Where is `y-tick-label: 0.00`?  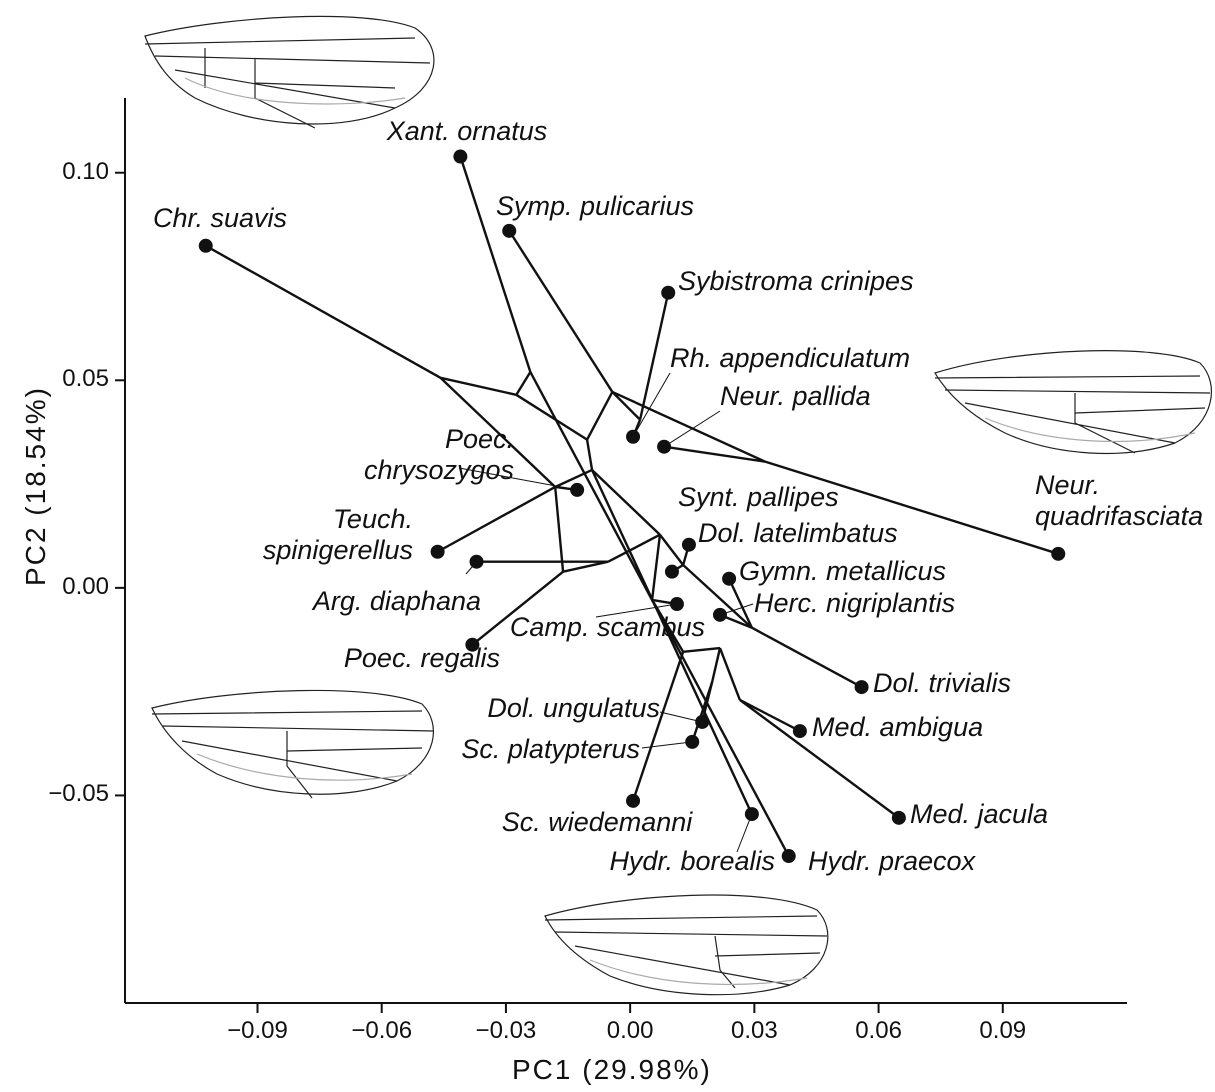
y-tick-label: 0.00 is located at coordinates (85, 586).